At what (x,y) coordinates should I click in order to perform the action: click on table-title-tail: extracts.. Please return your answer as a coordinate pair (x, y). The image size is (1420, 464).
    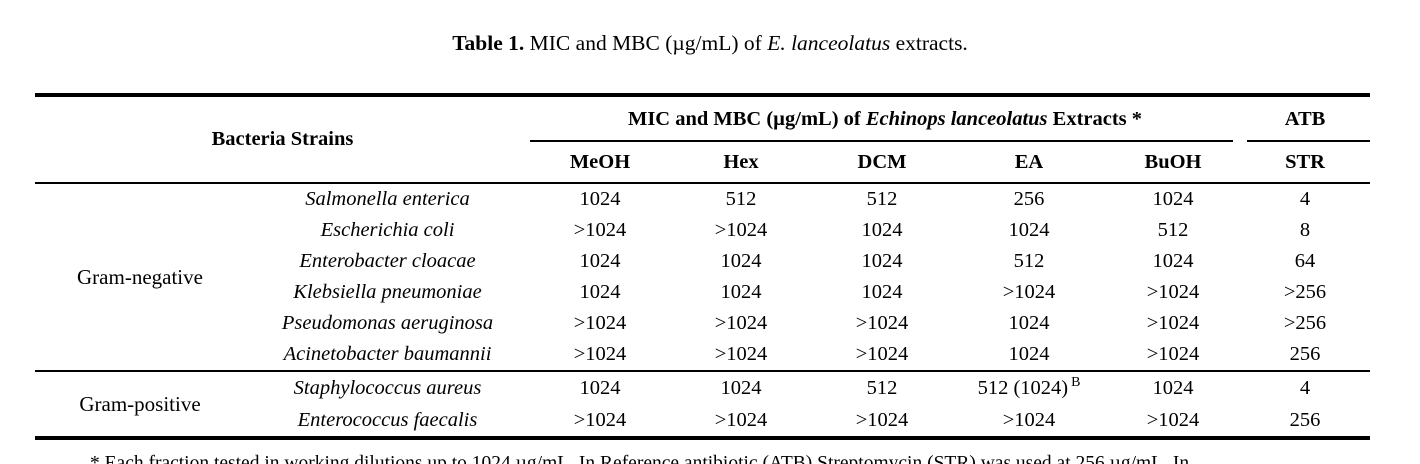
    Looking at the image, I should click on (929, 43).